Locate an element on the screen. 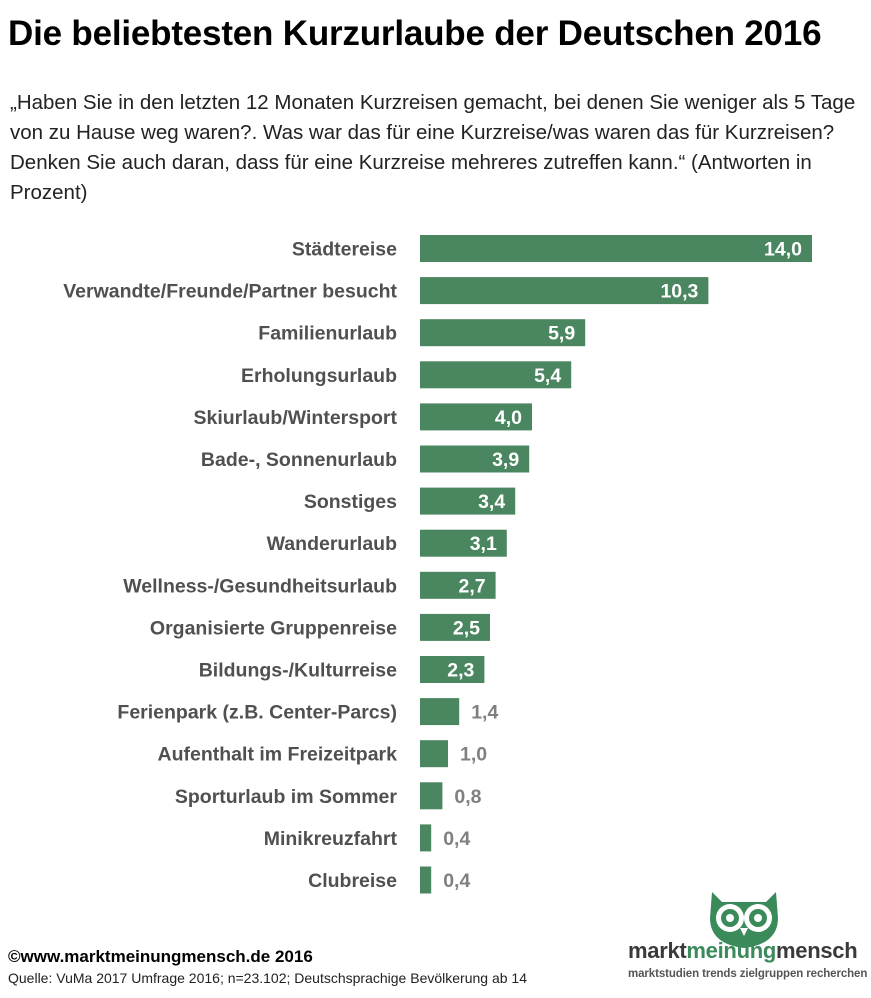 This screenshot has height=998, width=871. data-label: 5,9 is located at coordinates (561, 334).